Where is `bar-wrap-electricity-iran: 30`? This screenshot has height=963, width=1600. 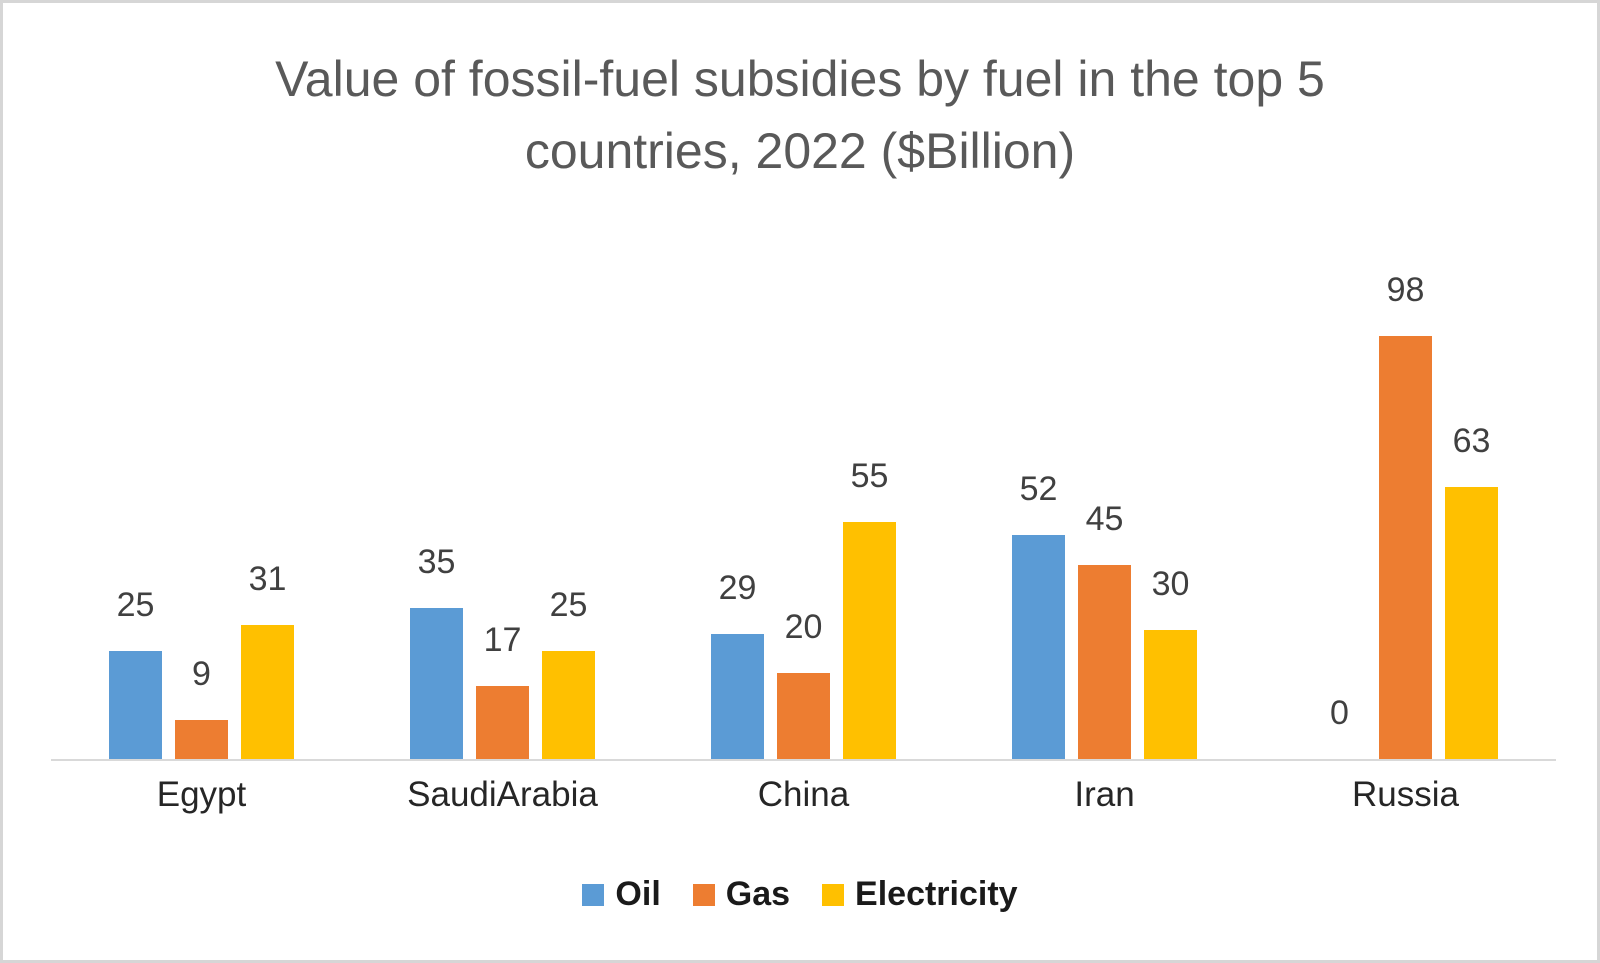
bar-wrap-electricity-iran: 30 is located at coordinates (1170, 661).